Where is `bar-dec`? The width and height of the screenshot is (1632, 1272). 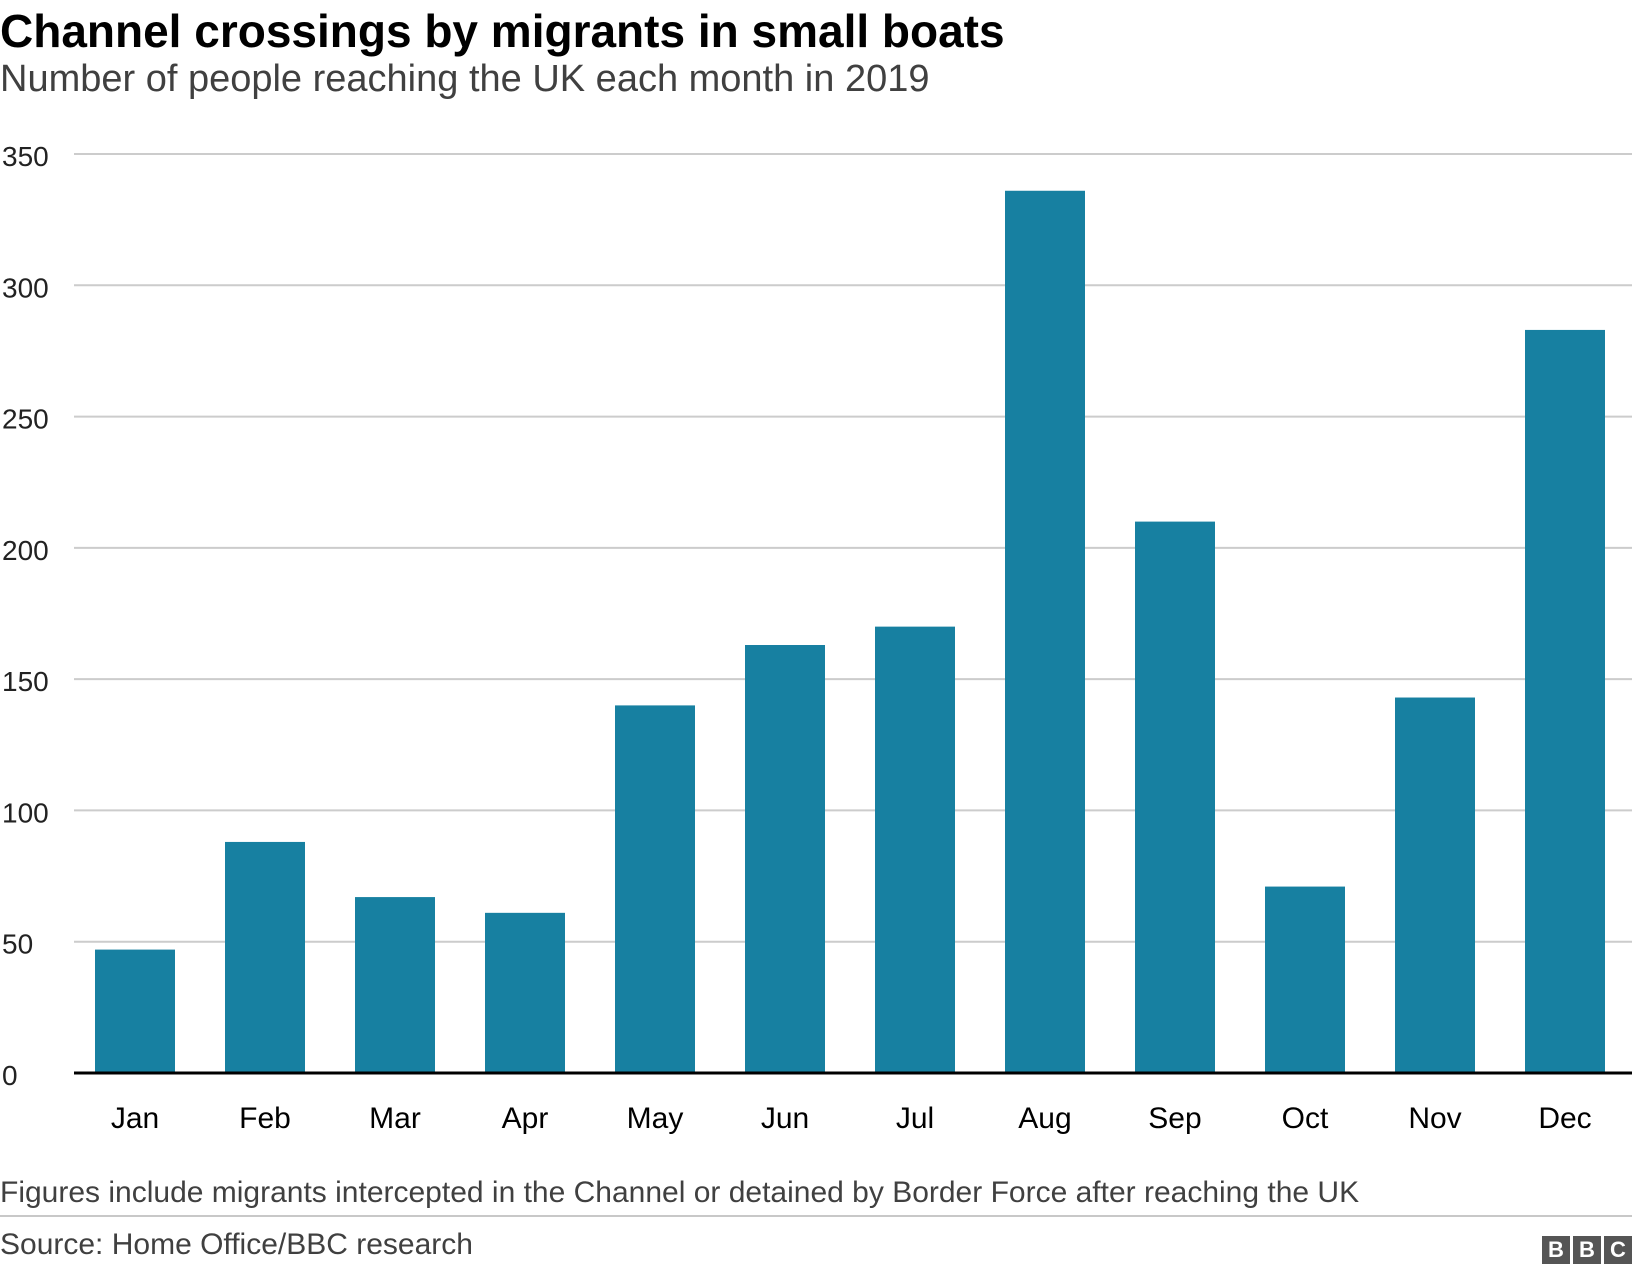 bar-dec is located at coordinates (1565, 701).